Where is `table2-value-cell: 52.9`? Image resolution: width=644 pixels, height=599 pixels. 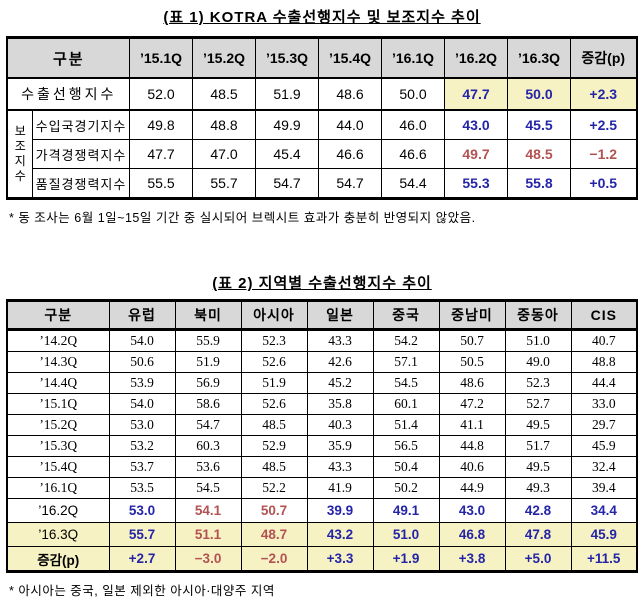 table2-value-cell: 52.9 is located at coordinates (274, 446).